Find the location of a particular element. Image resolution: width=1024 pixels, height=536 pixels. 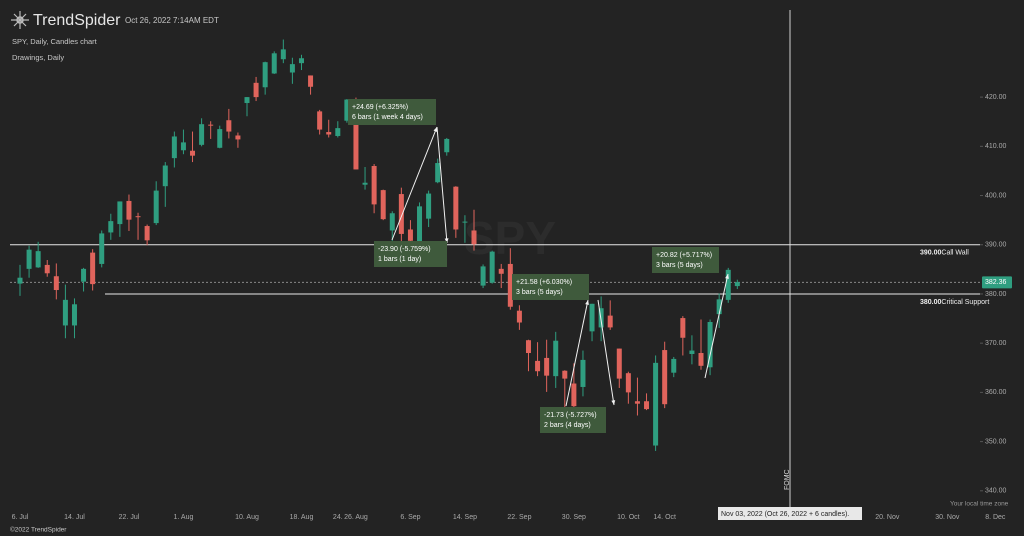

level-value: 380.00 is located at coordinates (931, 302).